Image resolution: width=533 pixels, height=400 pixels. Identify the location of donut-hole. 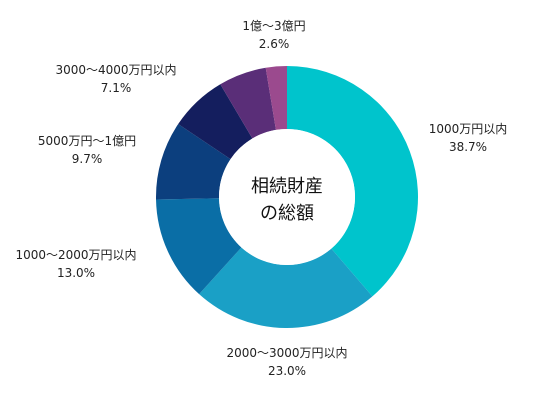
(287, 197).